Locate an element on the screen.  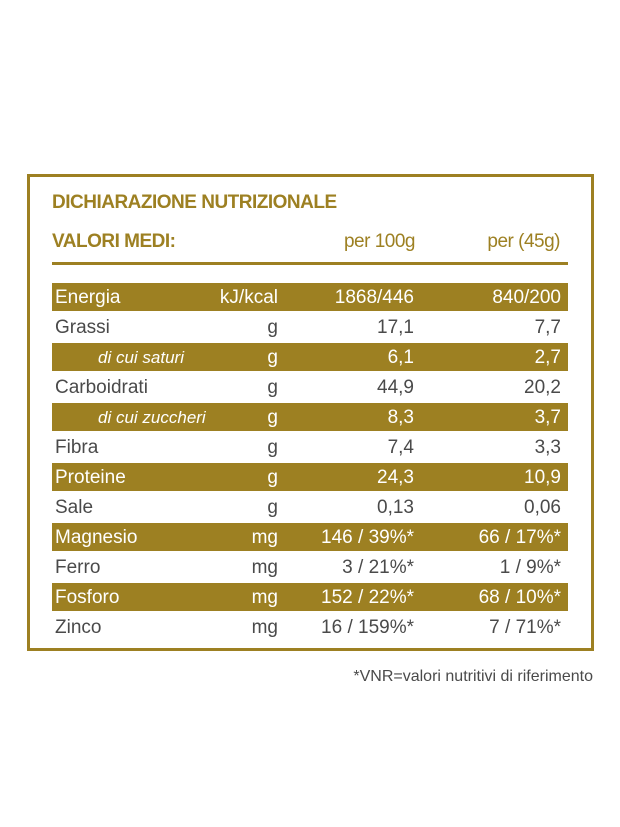
footnote: *VNR=valori nutritivi di riferimento is located at coordinates (473, 676).